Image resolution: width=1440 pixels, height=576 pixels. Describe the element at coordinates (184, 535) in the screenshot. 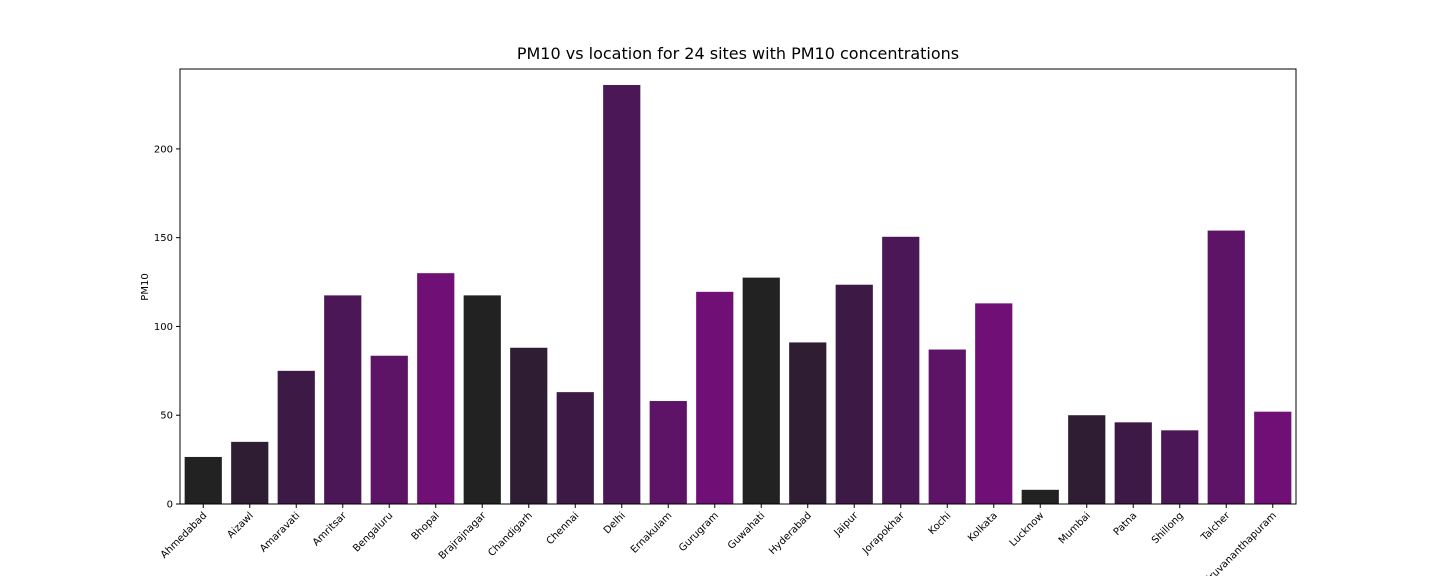

I see `x-tick-label: Ahmedabad` at that location.